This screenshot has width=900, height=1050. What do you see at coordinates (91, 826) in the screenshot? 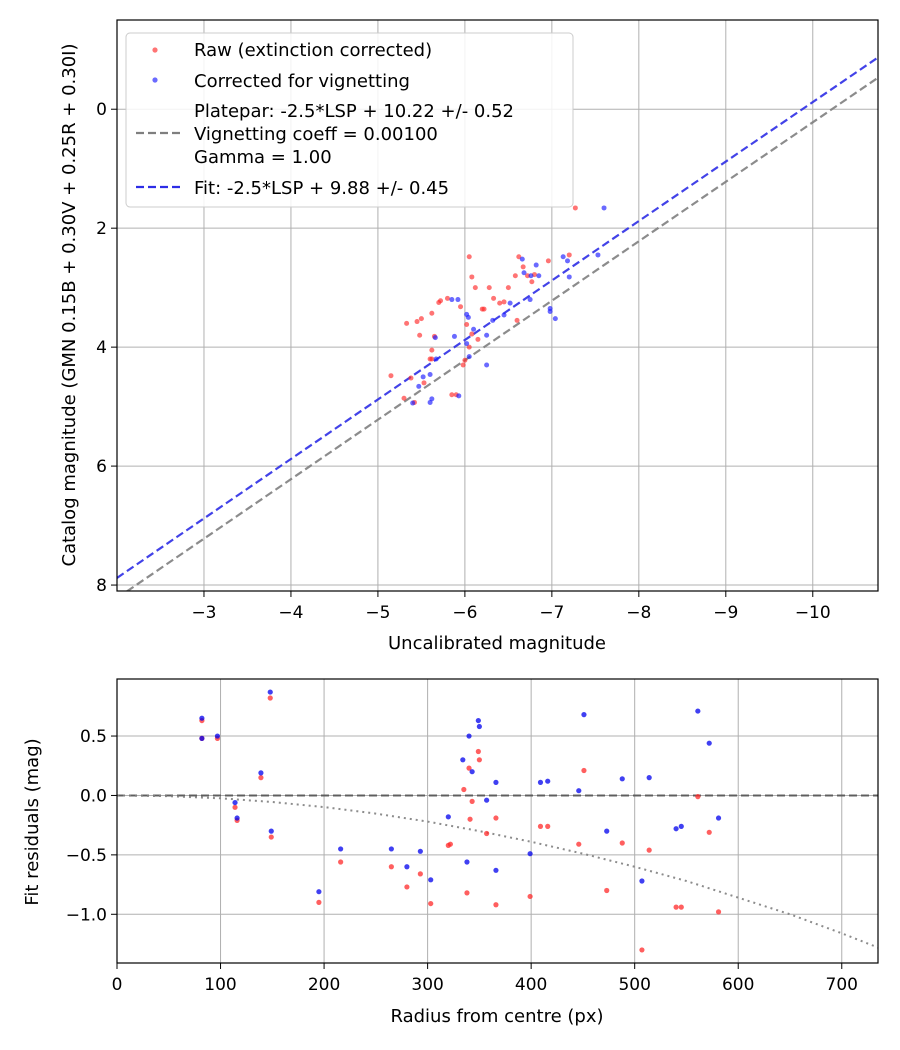
I see `bottom-y-ticks: 0.5 0.0 −0.5 −1.0` at bounding box center [91, 826].